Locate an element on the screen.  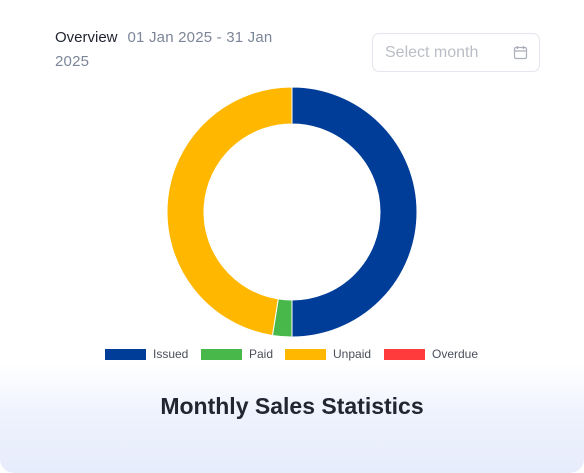
month-input is located at coordinates (444, 52).